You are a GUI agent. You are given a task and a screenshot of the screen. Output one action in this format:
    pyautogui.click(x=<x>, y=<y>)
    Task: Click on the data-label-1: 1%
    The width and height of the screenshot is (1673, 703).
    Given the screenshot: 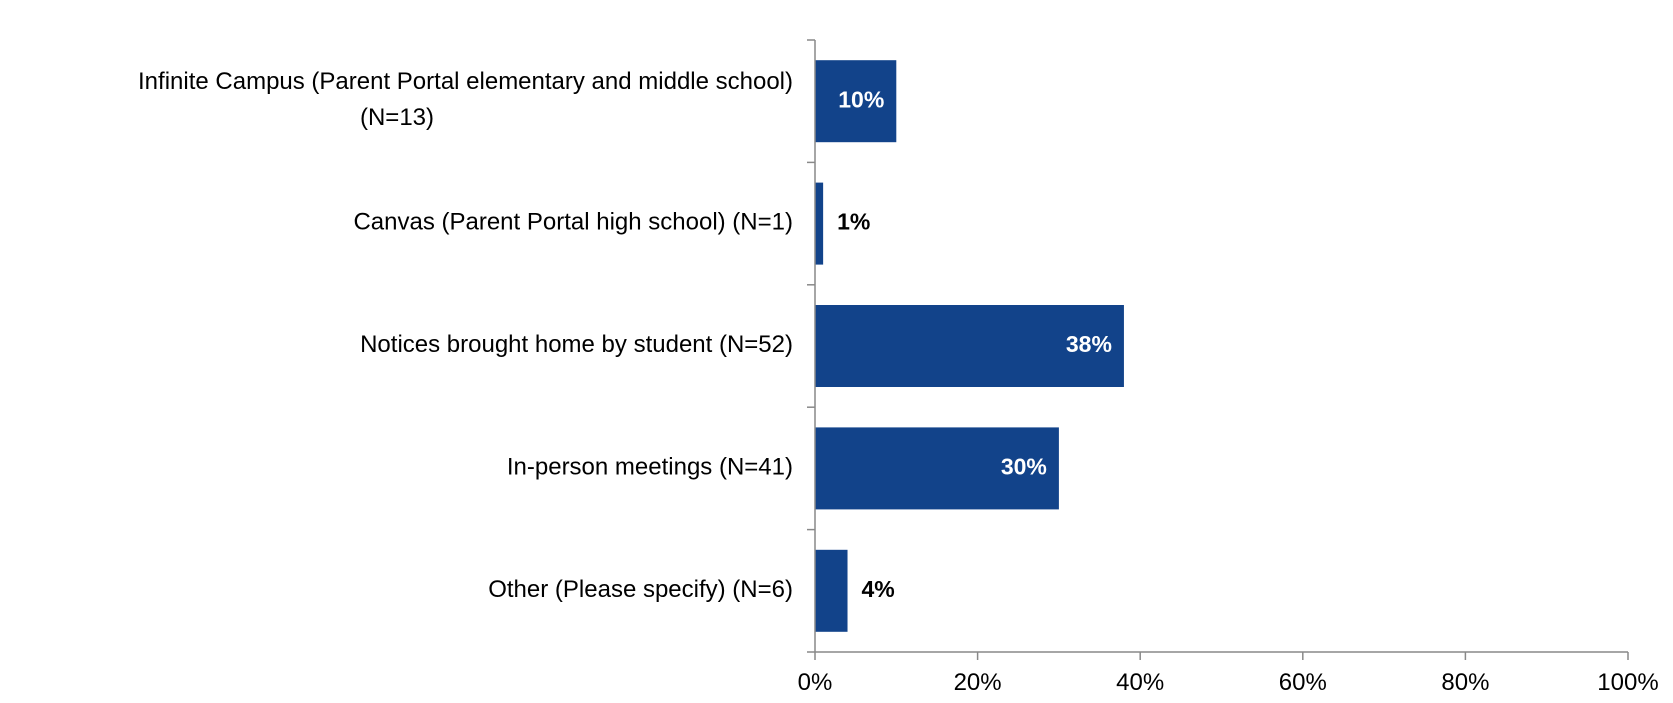 What is the action you would take?
    pyautogui.click(x=853, y=222)
    